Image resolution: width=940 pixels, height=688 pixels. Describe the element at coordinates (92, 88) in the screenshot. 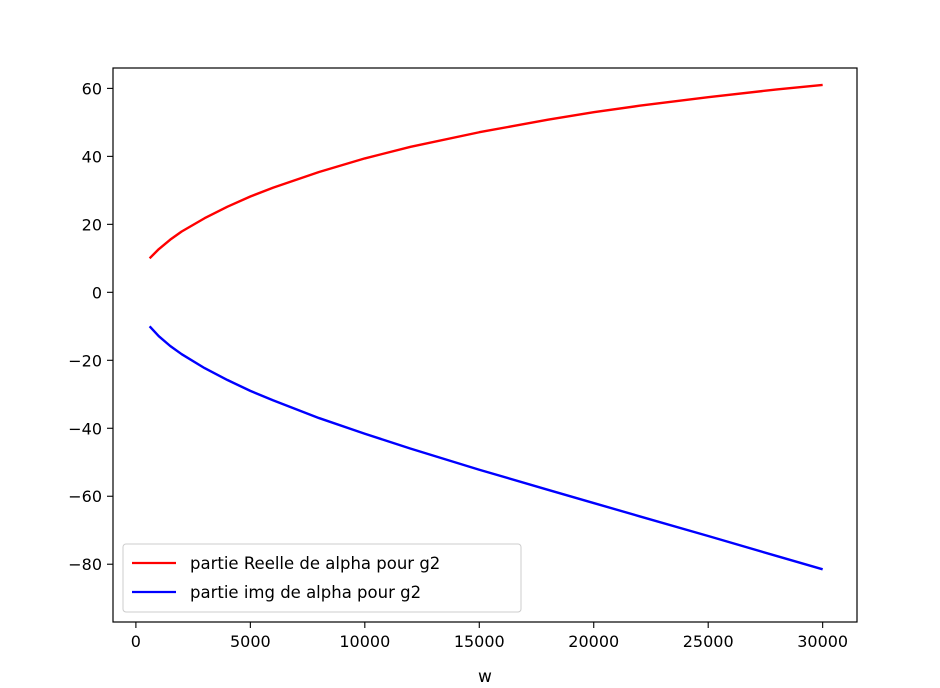

I see `y-tick-label: 60` at that location.